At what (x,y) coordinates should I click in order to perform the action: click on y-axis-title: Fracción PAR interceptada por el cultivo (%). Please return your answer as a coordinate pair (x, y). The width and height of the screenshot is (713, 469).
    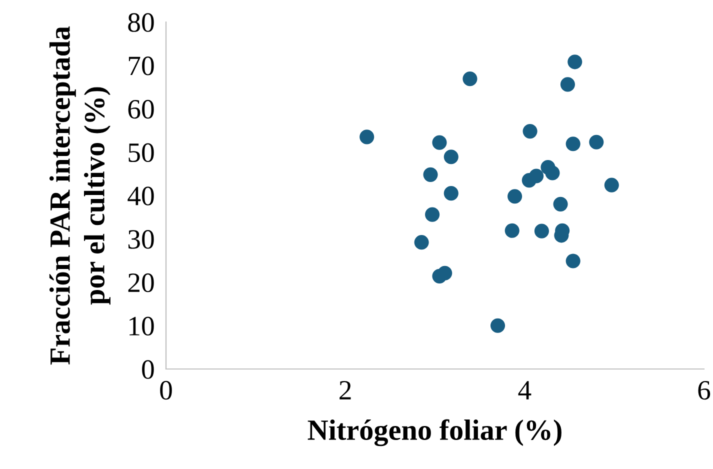
    Looking at the image, I should click on (79, 195).